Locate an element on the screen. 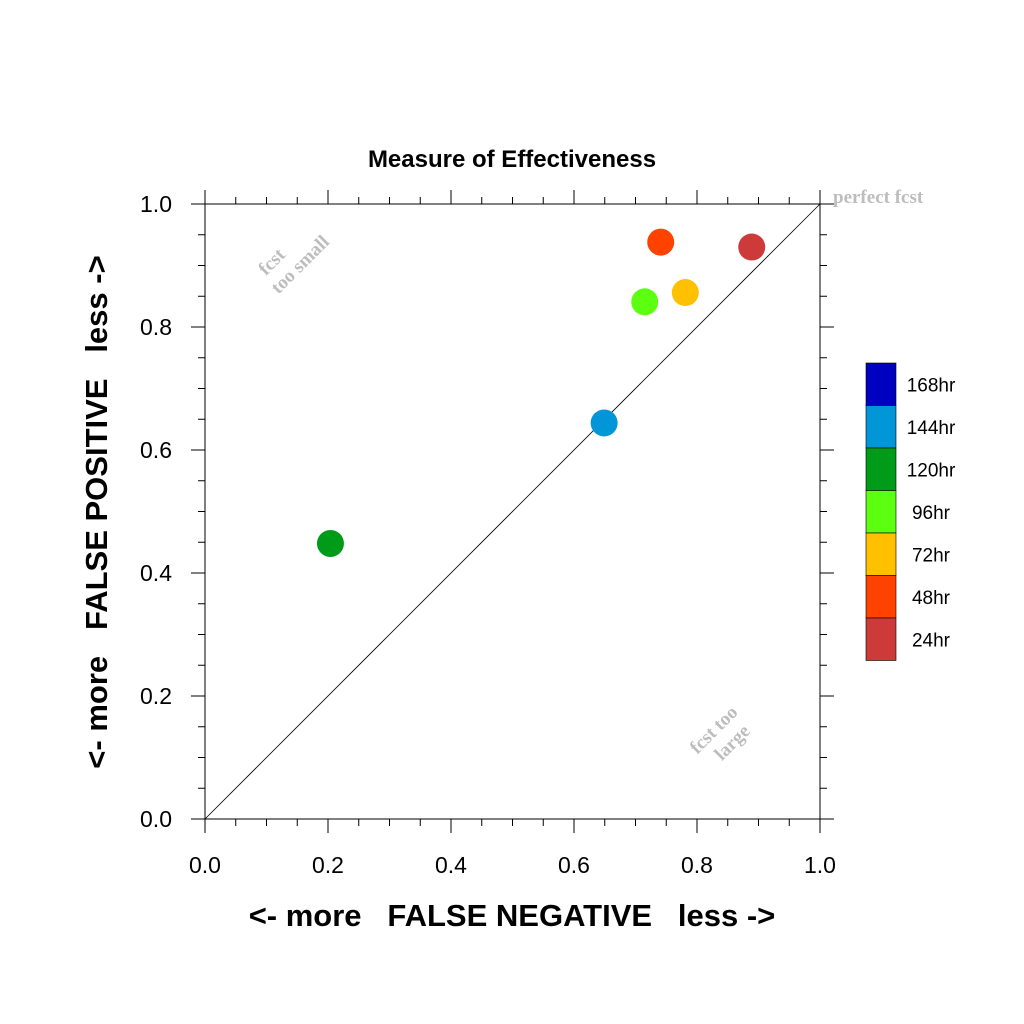  legend-swatch-168hr is located at coordinates (881, 384).